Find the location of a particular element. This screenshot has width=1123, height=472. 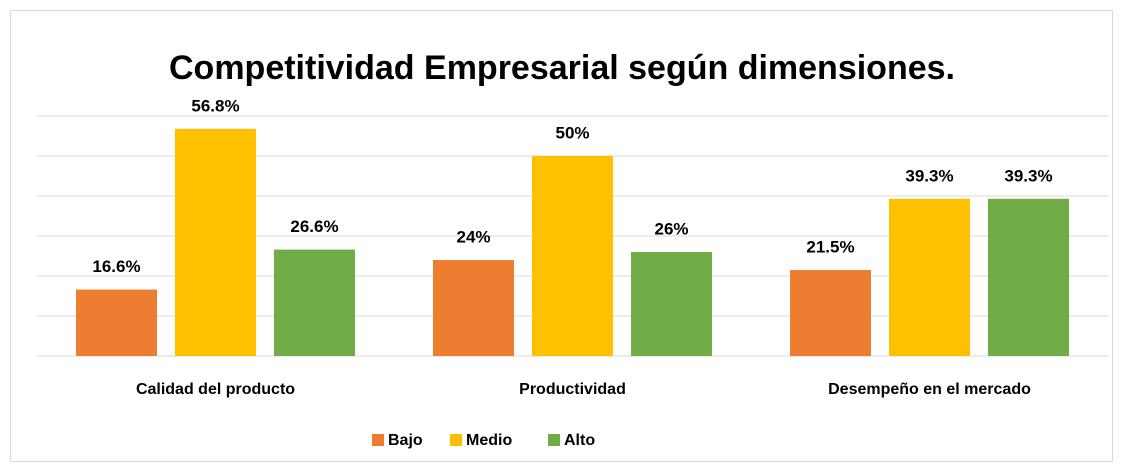

data-label: 16.6% is located at coordinates (116, 266).